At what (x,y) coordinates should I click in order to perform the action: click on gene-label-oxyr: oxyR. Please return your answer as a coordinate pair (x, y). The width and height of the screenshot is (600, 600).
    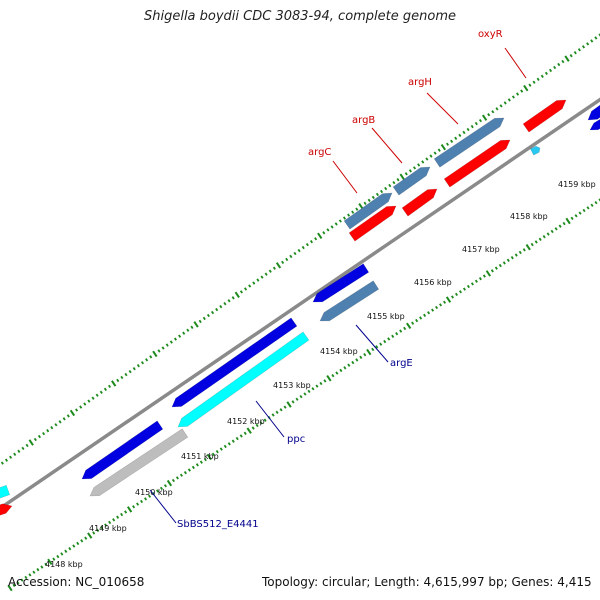
    Looking at the image, I should click on (490, 34).